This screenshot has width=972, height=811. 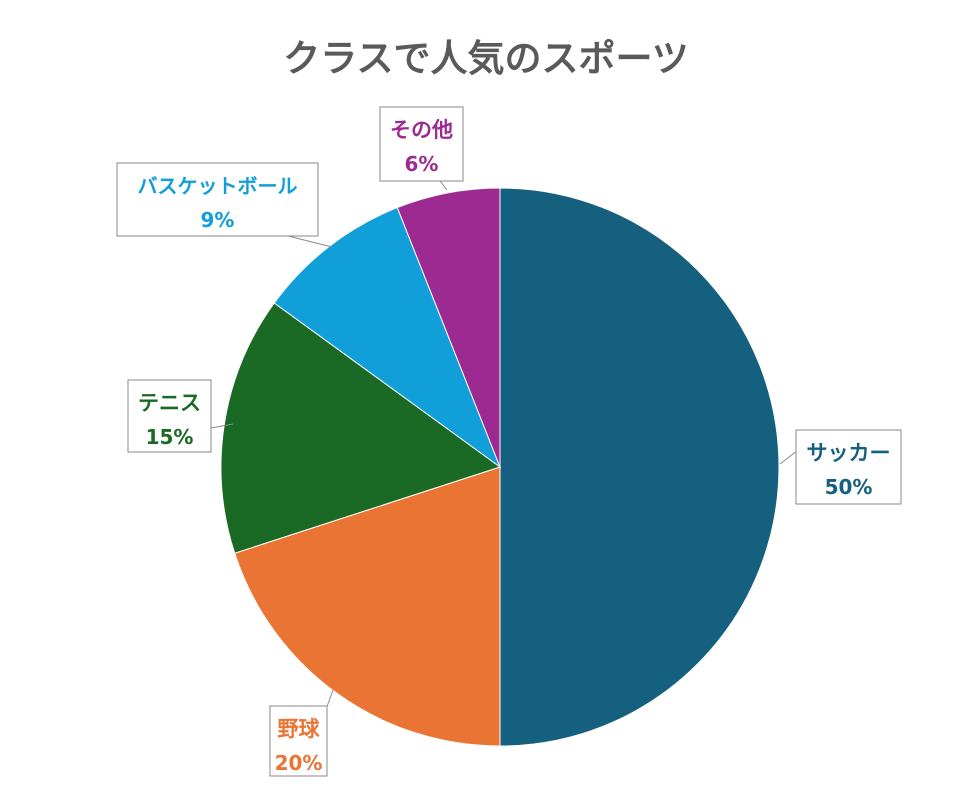 I want to click on slice-label-3: テニス, so click(x=169, y=403).